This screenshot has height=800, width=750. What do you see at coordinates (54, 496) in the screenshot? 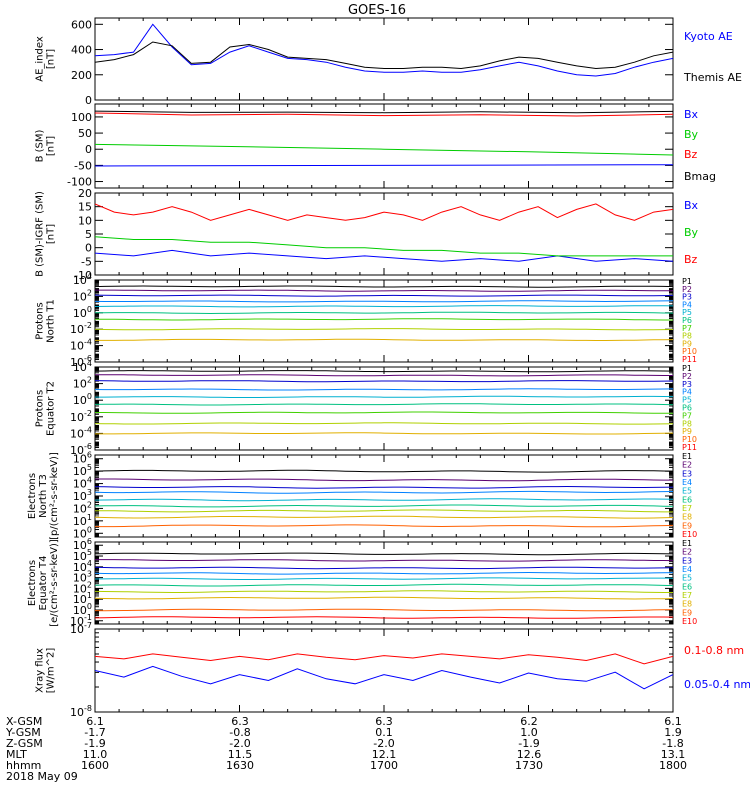
I see `y-axis-label: [p/(cm²-s-sr-keV)]` at bounding box center [54, 496].